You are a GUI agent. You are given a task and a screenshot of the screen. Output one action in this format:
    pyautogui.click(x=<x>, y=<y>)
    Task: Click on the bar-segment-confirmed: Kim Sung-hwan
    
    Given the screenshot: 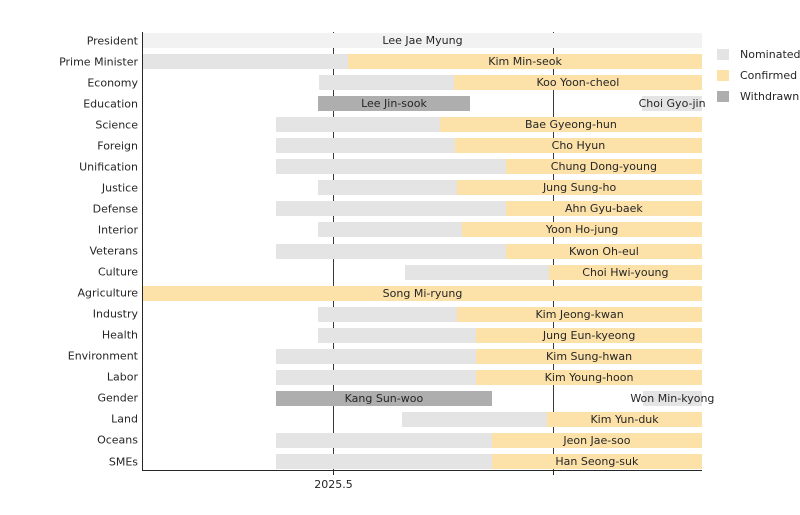 What is the action you would take?
    pyautogui.click(x=589, y=356)
    